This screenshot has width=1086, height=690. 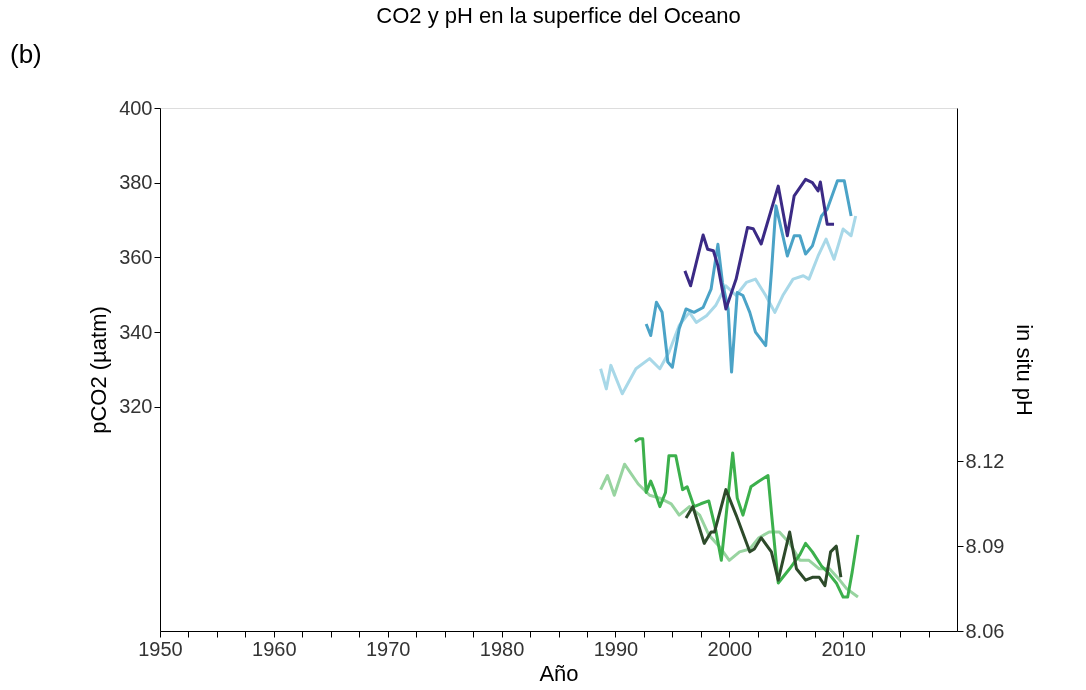 What do you see at coordinates (274, 648) in the screenshot?
I see `x-tick-label: 1960` at bounding box center [274, 648].